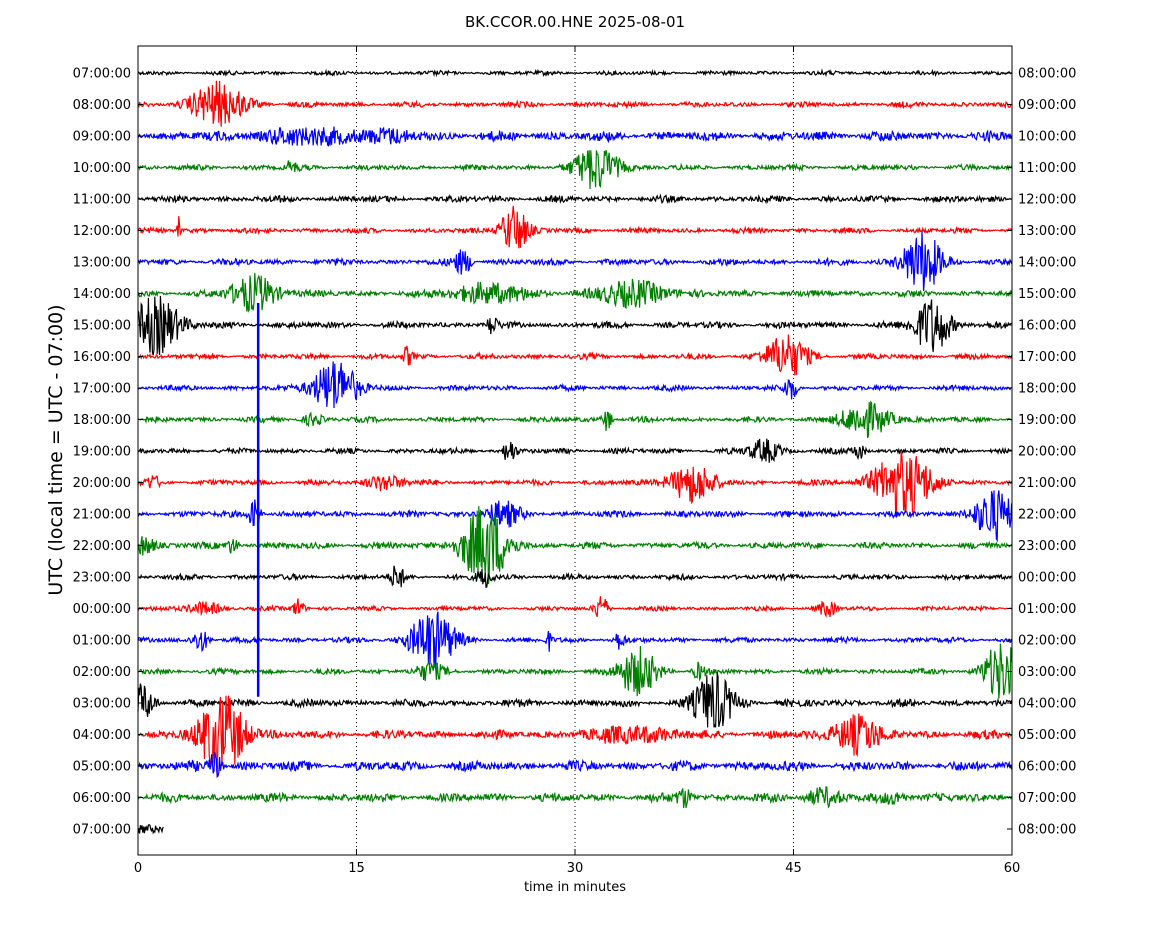  What do you see at coordinates (102, 641) in the screenshot?
I see `y-tick-label-left: 01:00:00` at bounding box center [102, 641].